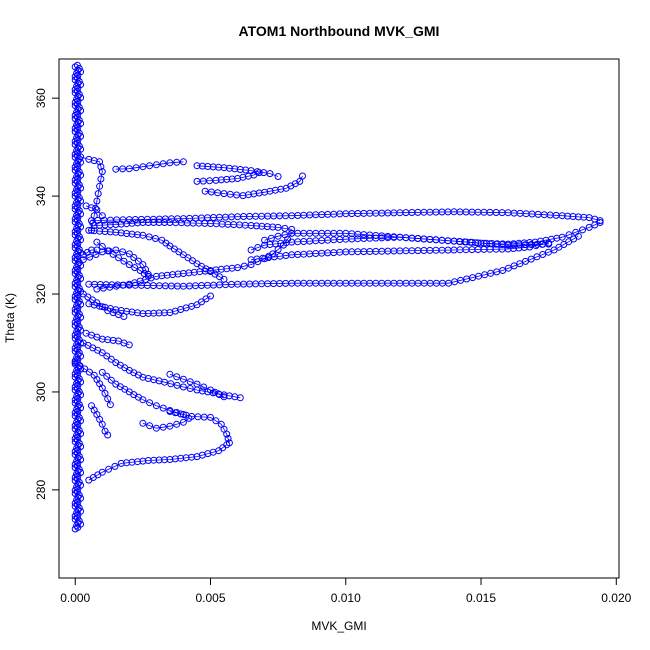 Image resolution: width=650 pixels, height=650 pixels. What do you see at coordinates (481, 598) in the screenshot?
I see `x-tick-label: 0.015` at bounding box center [481, 598].